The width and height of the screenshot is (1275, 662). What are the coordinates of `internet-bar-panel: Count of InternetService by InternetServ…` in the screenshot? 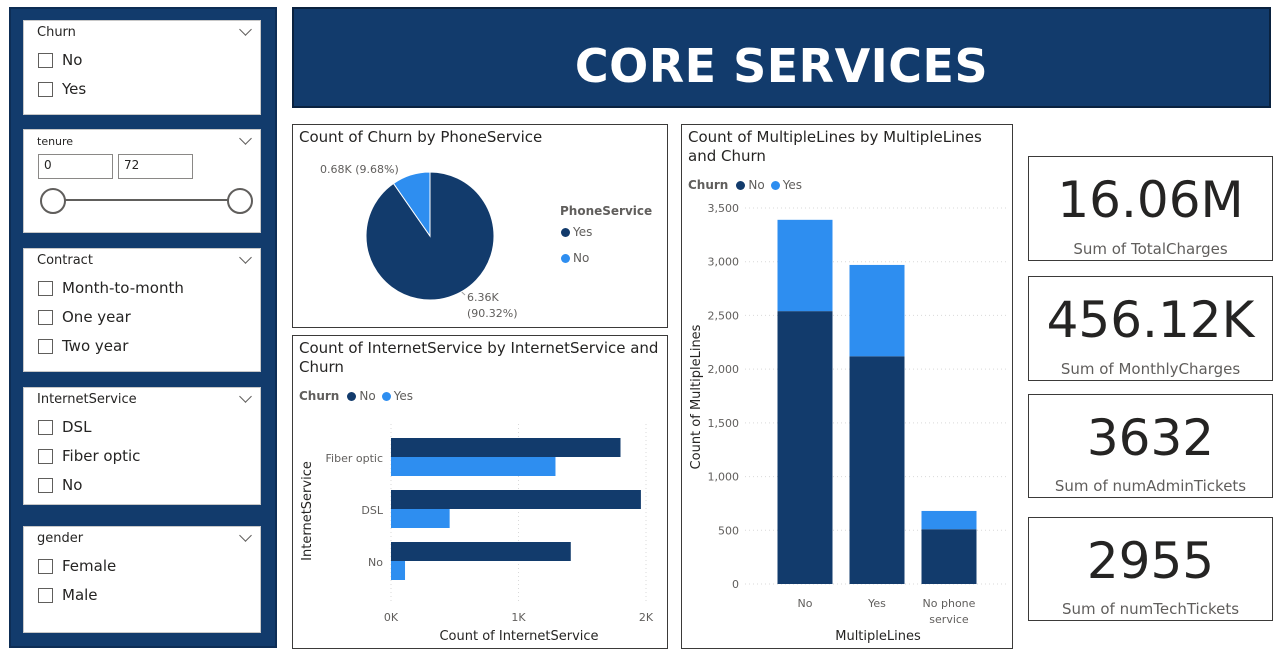 It's located at (480, 492).